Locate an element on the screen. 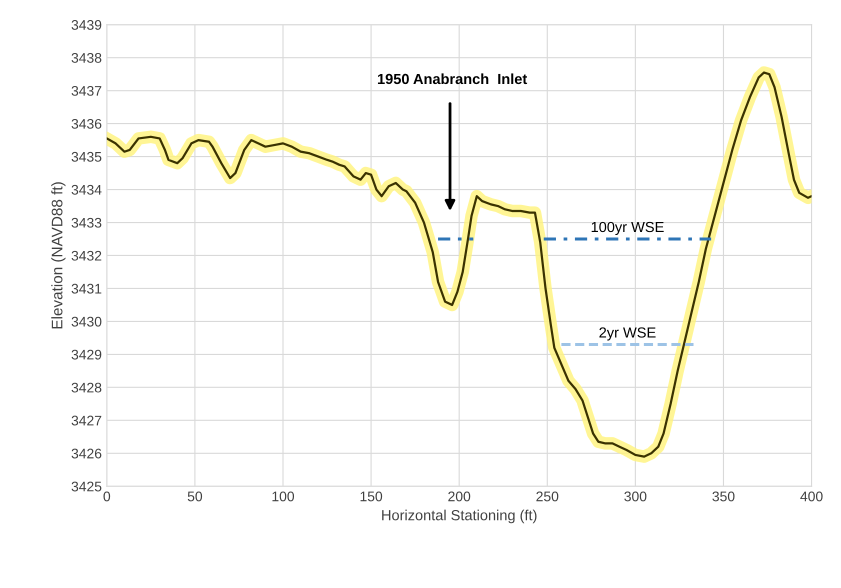 This screenshot has width=841, height=588. y-axis-title: Elevation (NAVD88 ft) is located at coordinates (58, 255).